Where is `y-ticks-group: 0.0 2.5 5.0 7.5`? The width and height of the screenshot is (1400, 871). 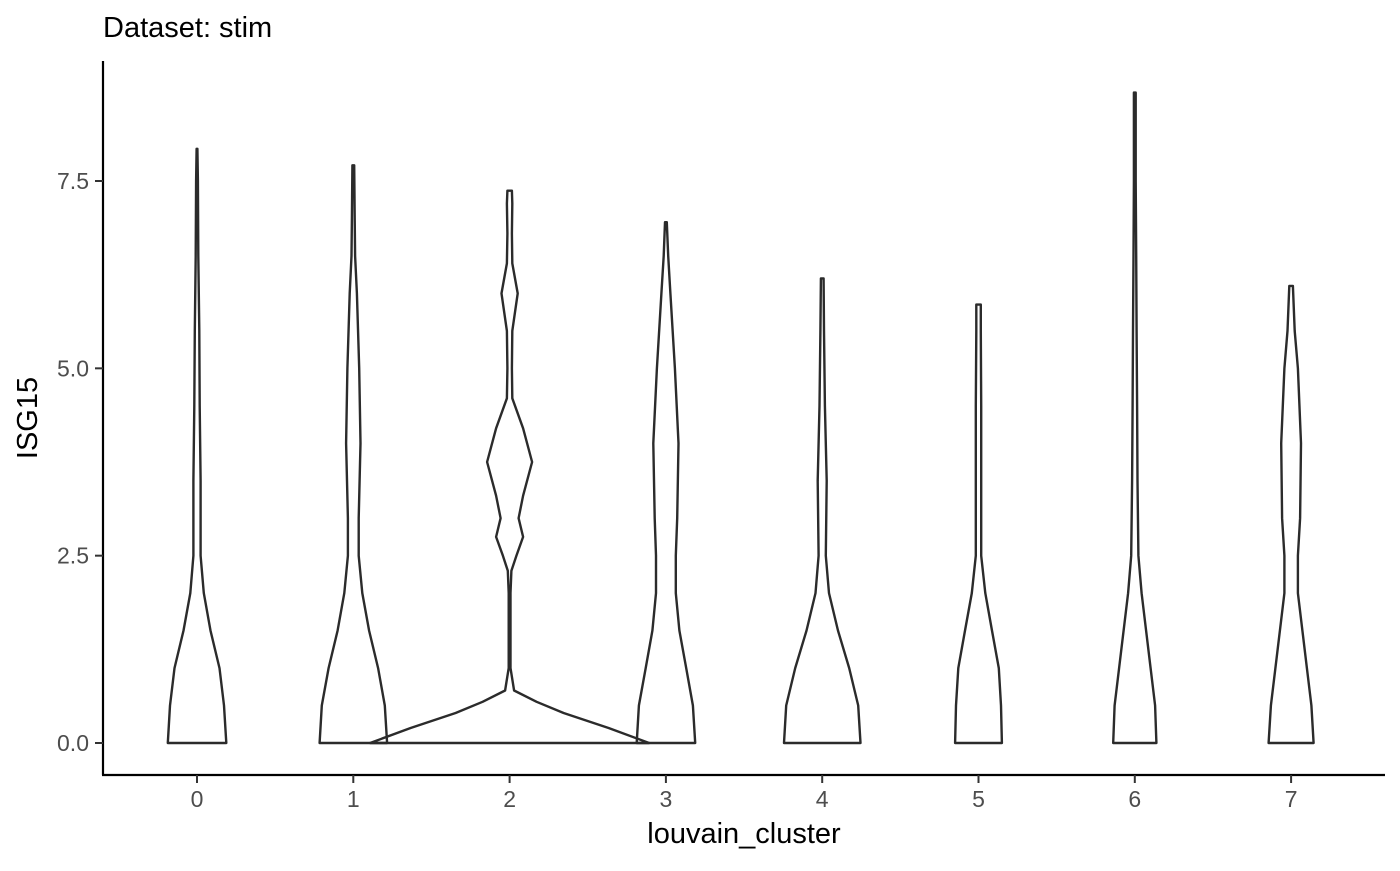 y-ticks-group: 0.0 2.5 5.0 7.5 is located at coordinates (80, 462).